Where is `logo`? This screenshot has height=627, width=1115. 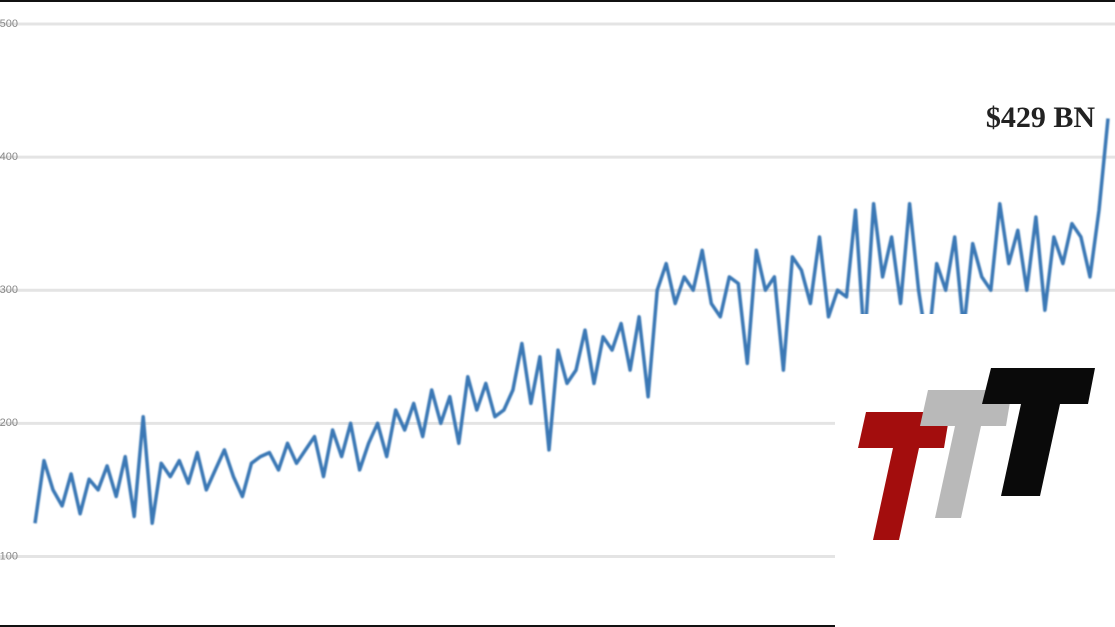
logo is located at coordinates (975, 470).